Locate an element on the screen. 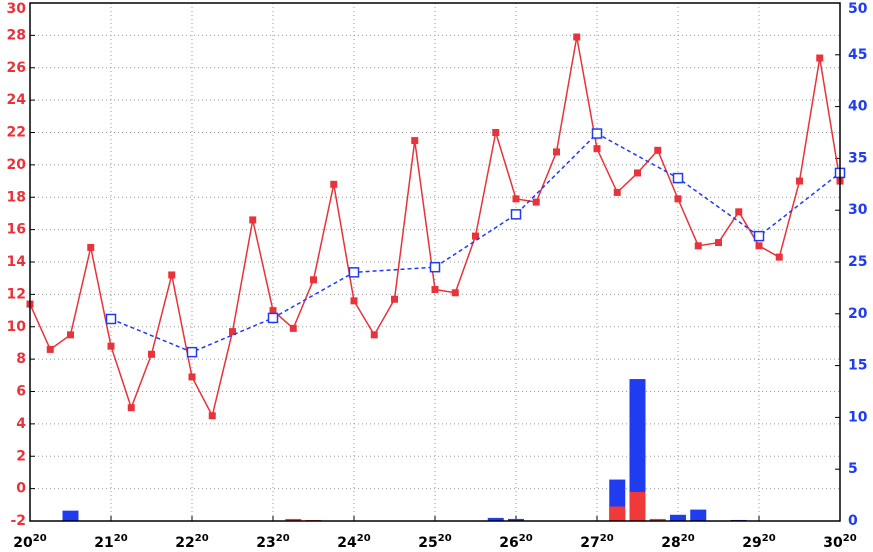 The height and width of the screenshot is (552, 873). x-tick-label: 2820 is located at coordinates (677, 542).